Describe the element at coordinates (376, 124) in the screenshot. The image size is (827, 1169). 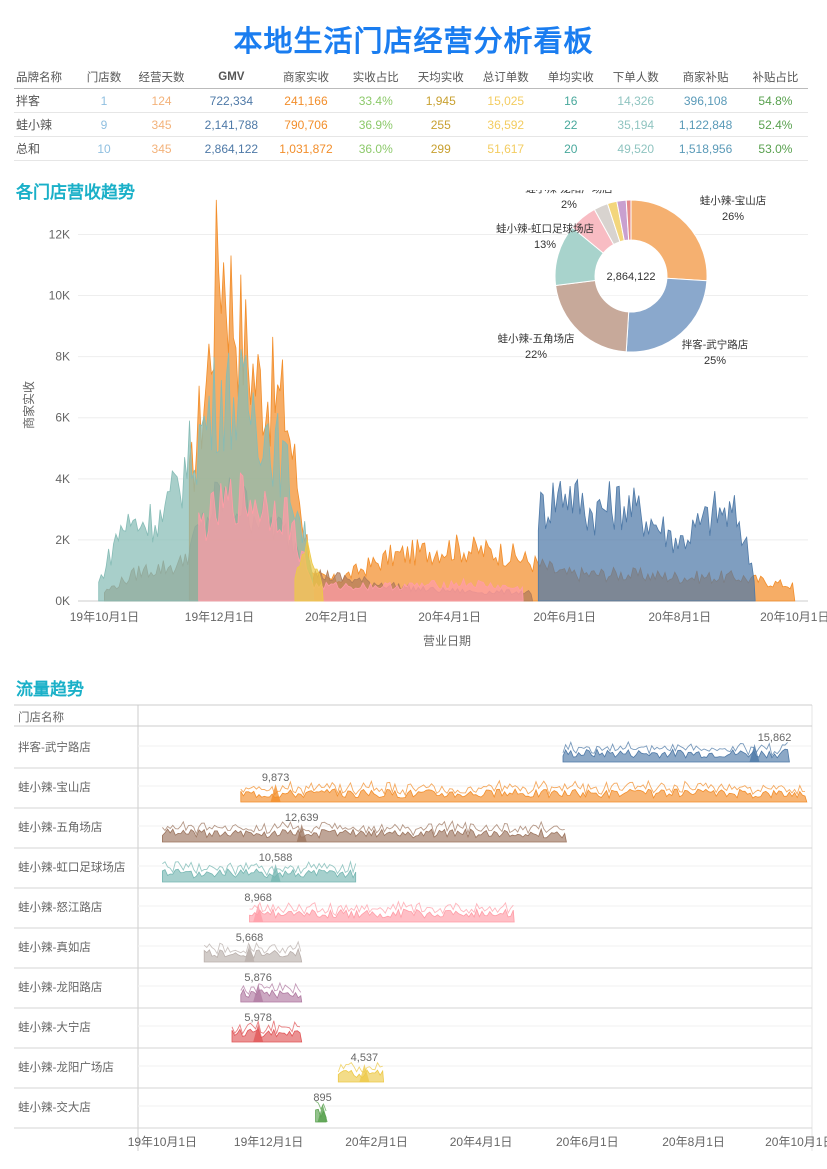
I see `kpi-cell: 36.9%` at that location.